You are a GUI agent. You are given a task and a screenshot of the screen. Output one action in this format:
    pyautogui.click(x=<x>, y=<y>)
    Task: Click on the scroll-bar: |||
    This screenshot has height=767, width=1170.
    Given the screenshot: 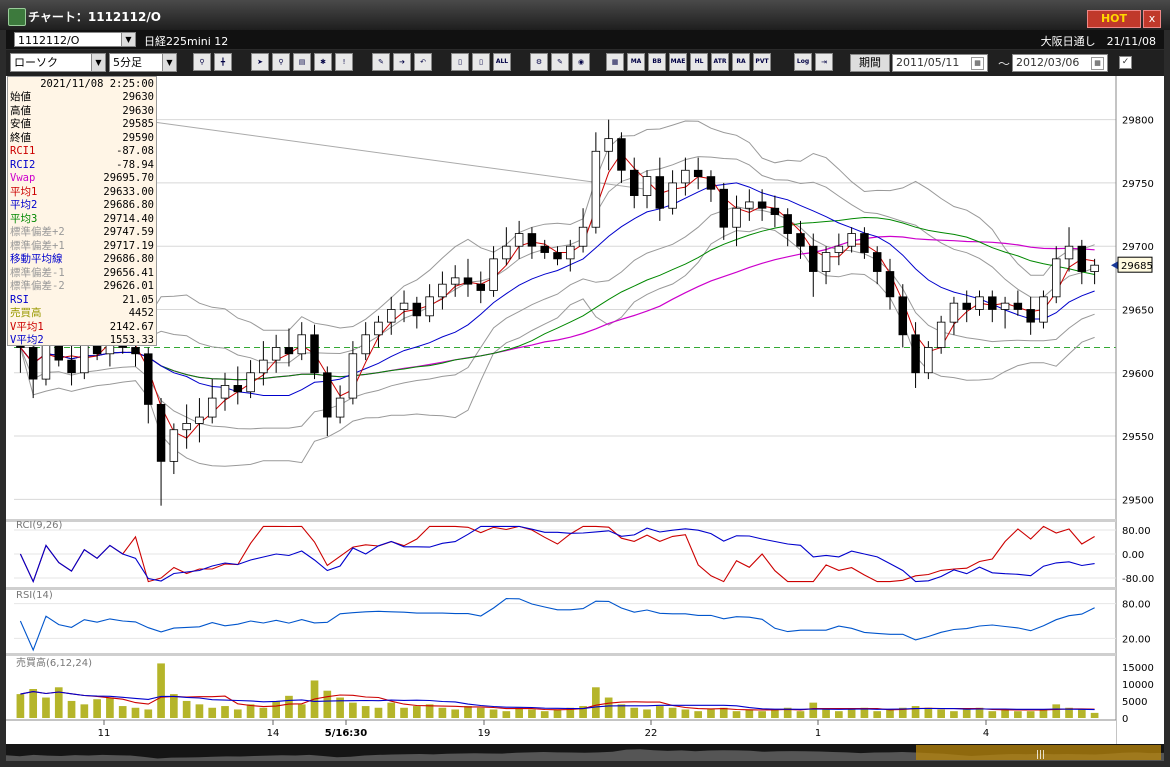 What is the action you would take?
    pyautogui.click(x=585, y=752)
    